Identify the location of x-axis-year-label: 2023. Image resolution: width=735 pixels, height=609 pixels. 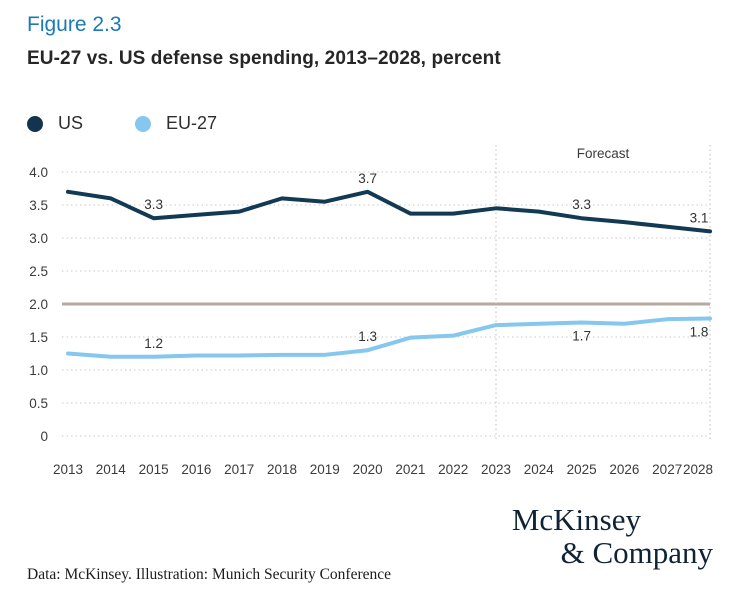
(496, 469).